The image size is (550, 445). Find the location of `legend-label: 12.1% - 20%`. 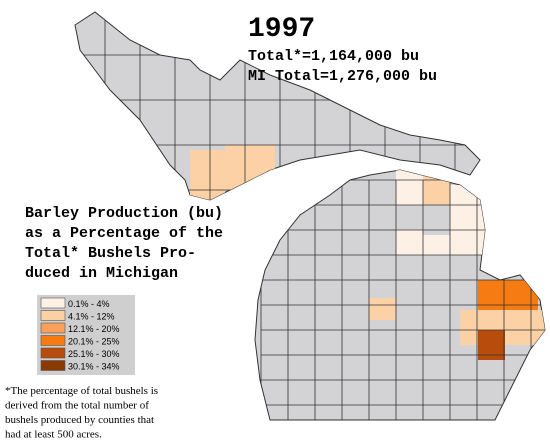

legend-label: 12.1% - 20% is located at coordinates (94, 329).